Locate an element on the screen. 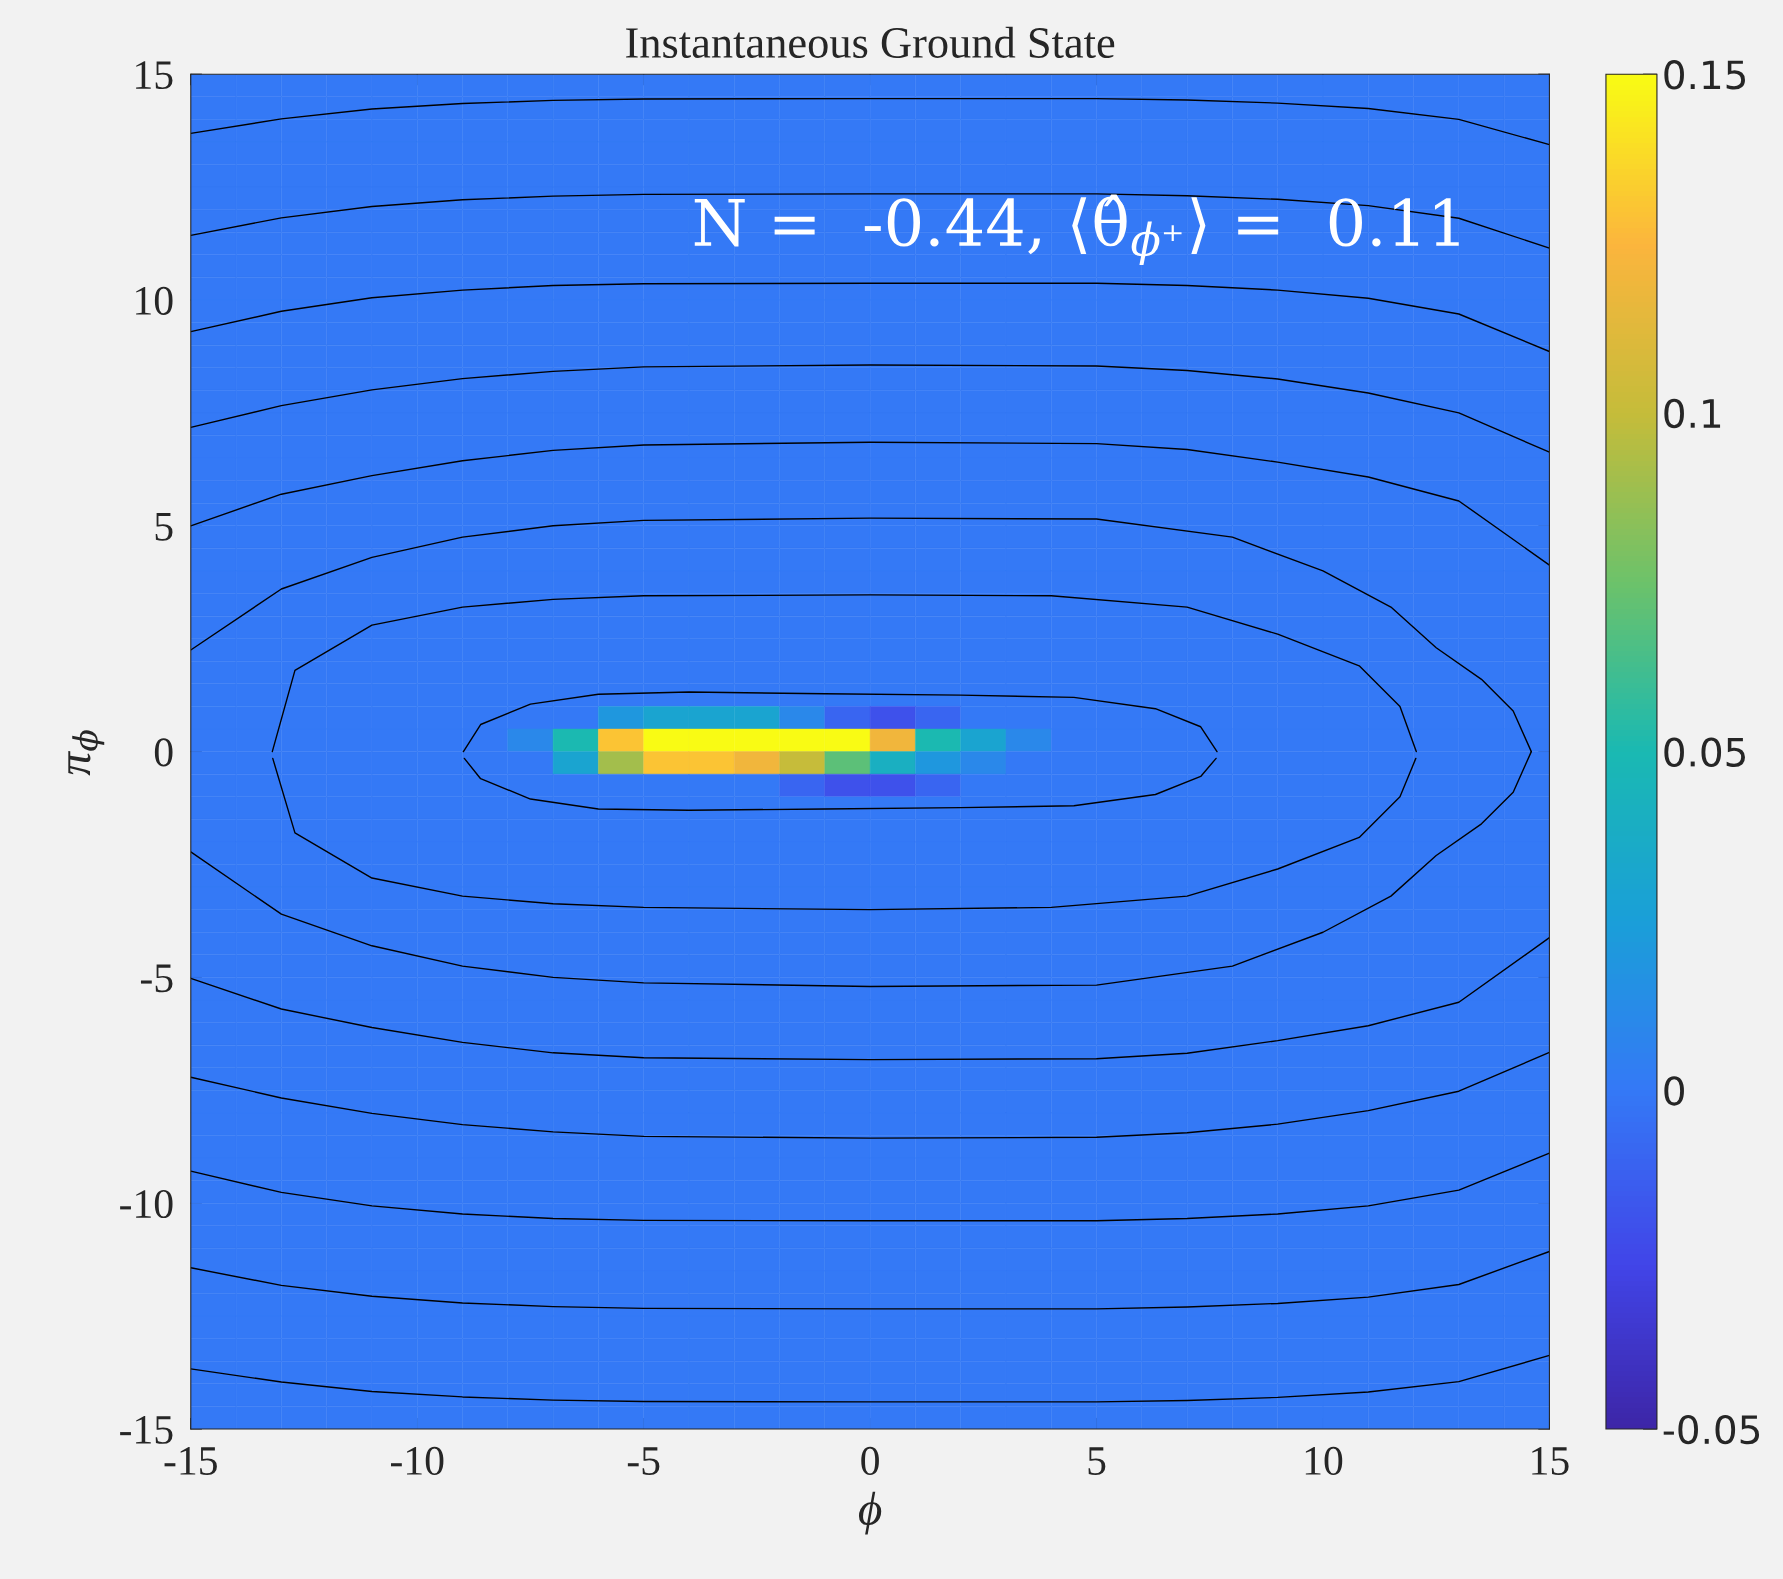  y-tick-label: 10 is located at coordinates (154, 300).